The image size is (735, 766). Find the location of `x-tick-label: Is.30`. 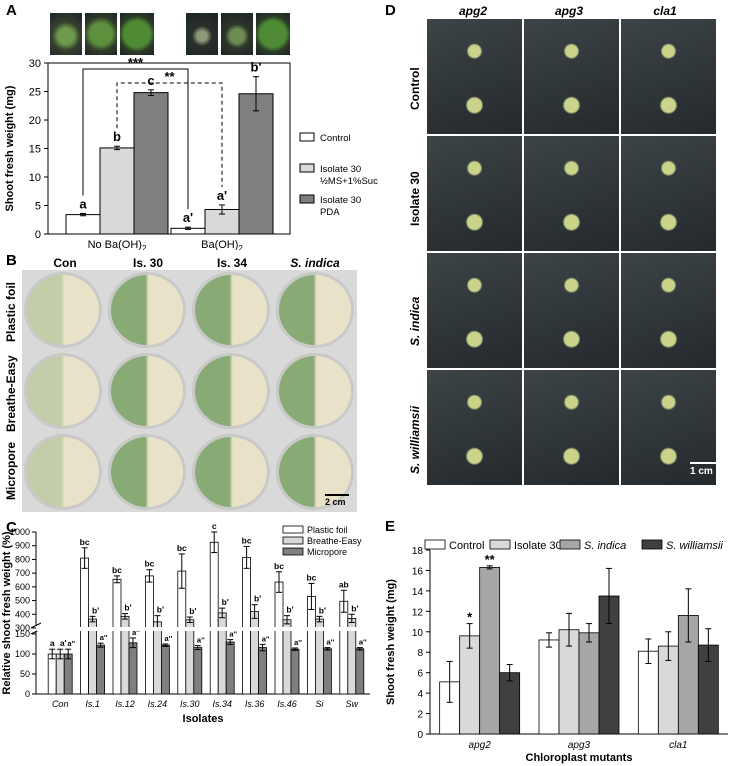

x-tick-label: Is.30 is located at coordinates (190, 704).